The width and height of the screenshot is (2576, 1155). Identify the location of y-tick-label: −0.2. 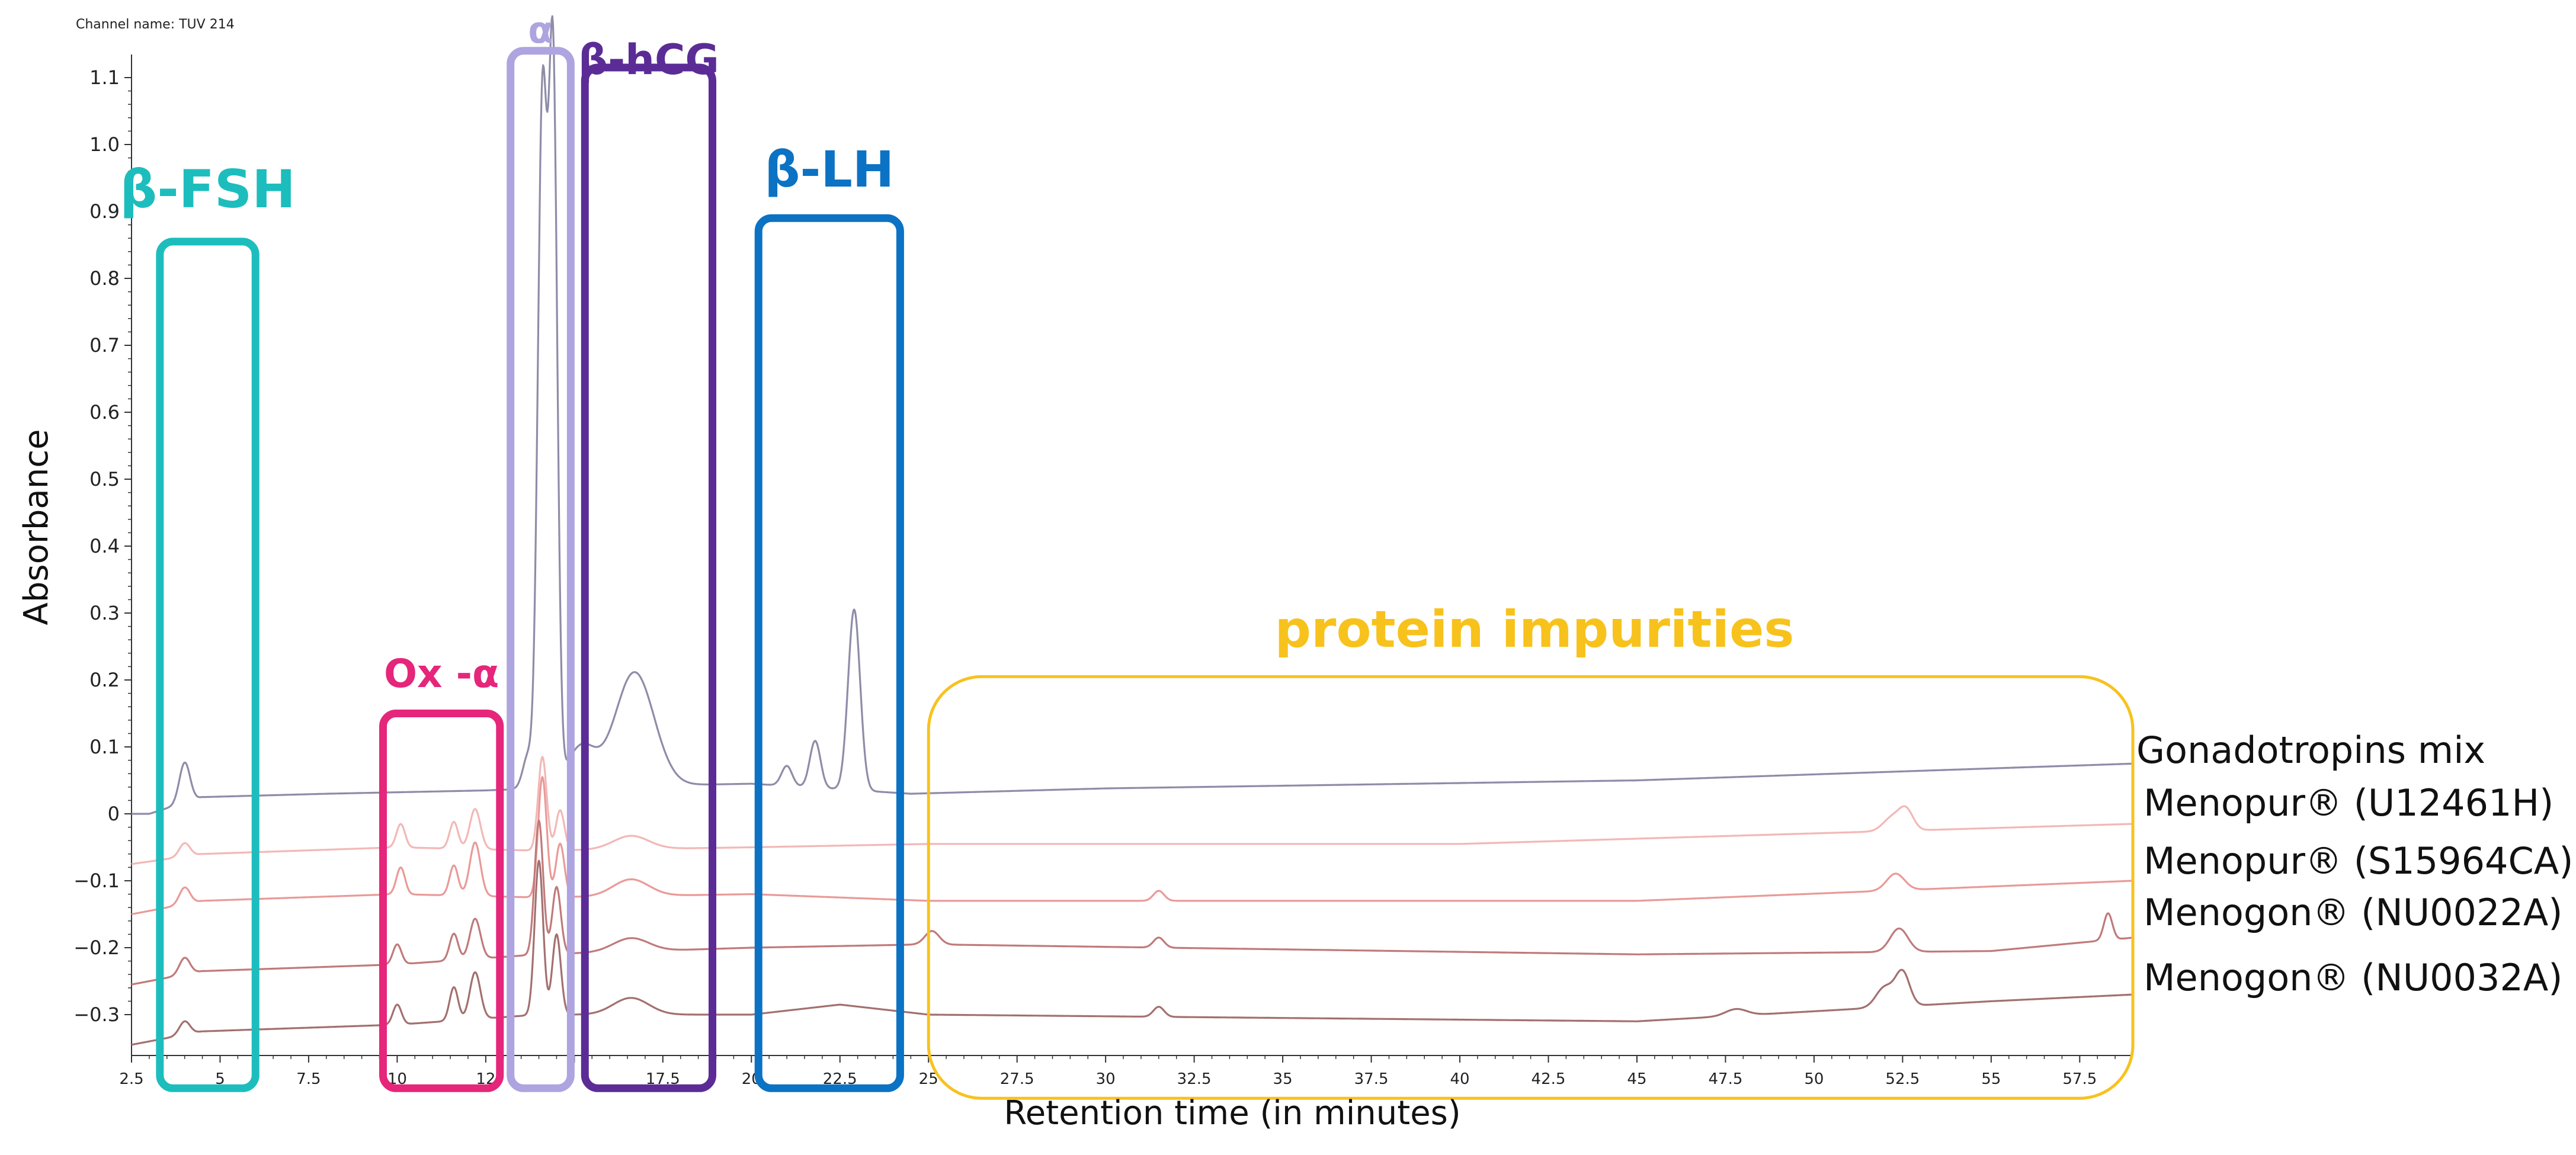
(97, 947).